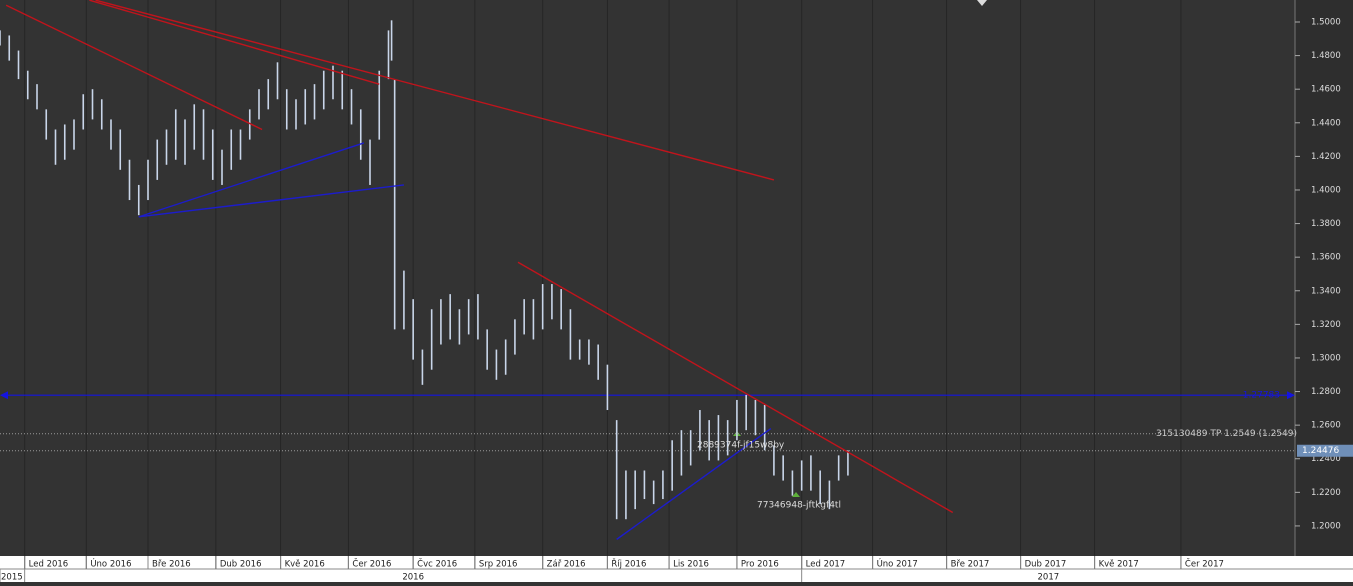  Describe the element at coordinates (371, 564) in the screenshot. I see `x-tick-label: Čer 2016` at that location.